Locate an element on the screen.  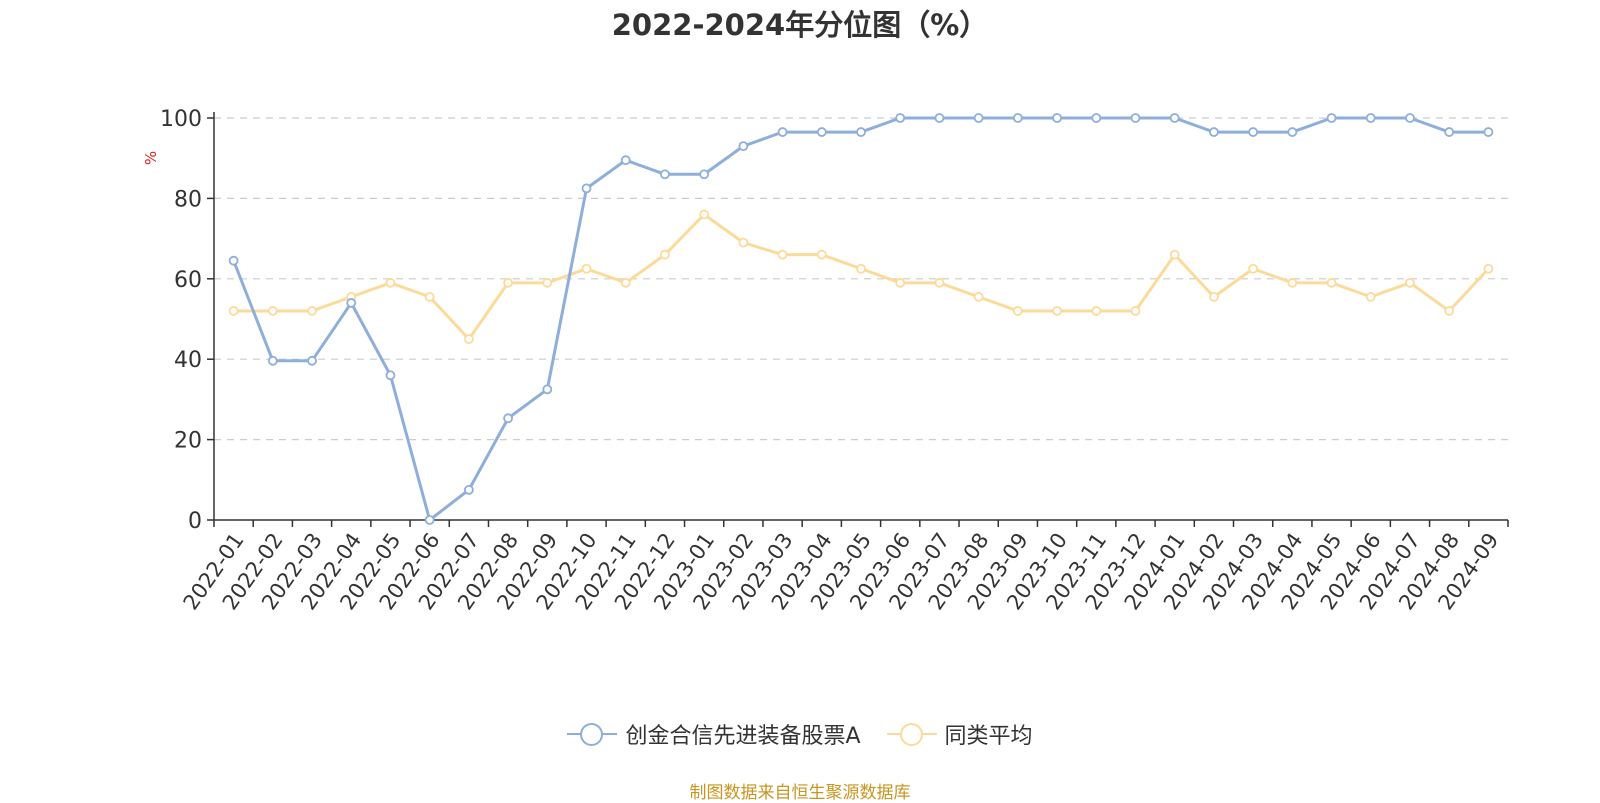
legend-item: 同类平均 is located at coordinates (960, 734).